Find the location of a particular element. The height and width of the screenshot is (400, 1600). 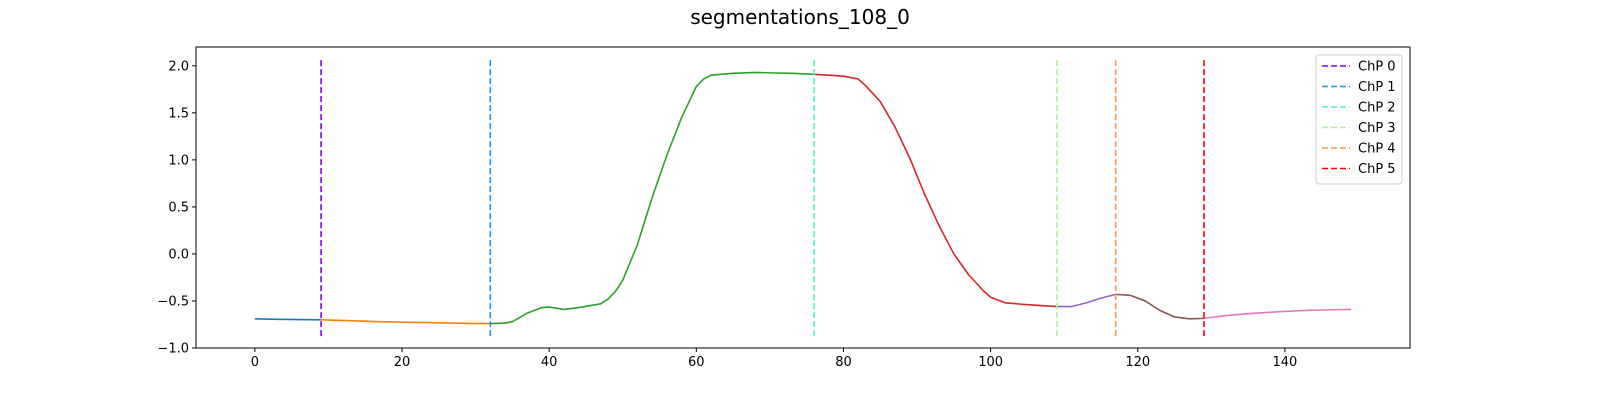

x-tick-label: 140 is located at coordinates (1285, 362).